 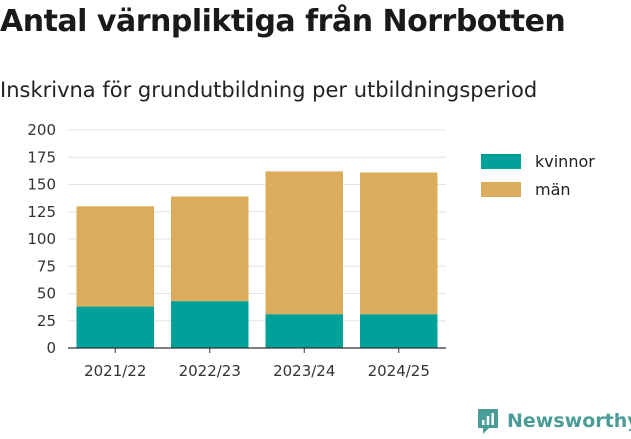 I want to click on x-tick-label-2024-25: 2024/25, so click(x=399, y=371).